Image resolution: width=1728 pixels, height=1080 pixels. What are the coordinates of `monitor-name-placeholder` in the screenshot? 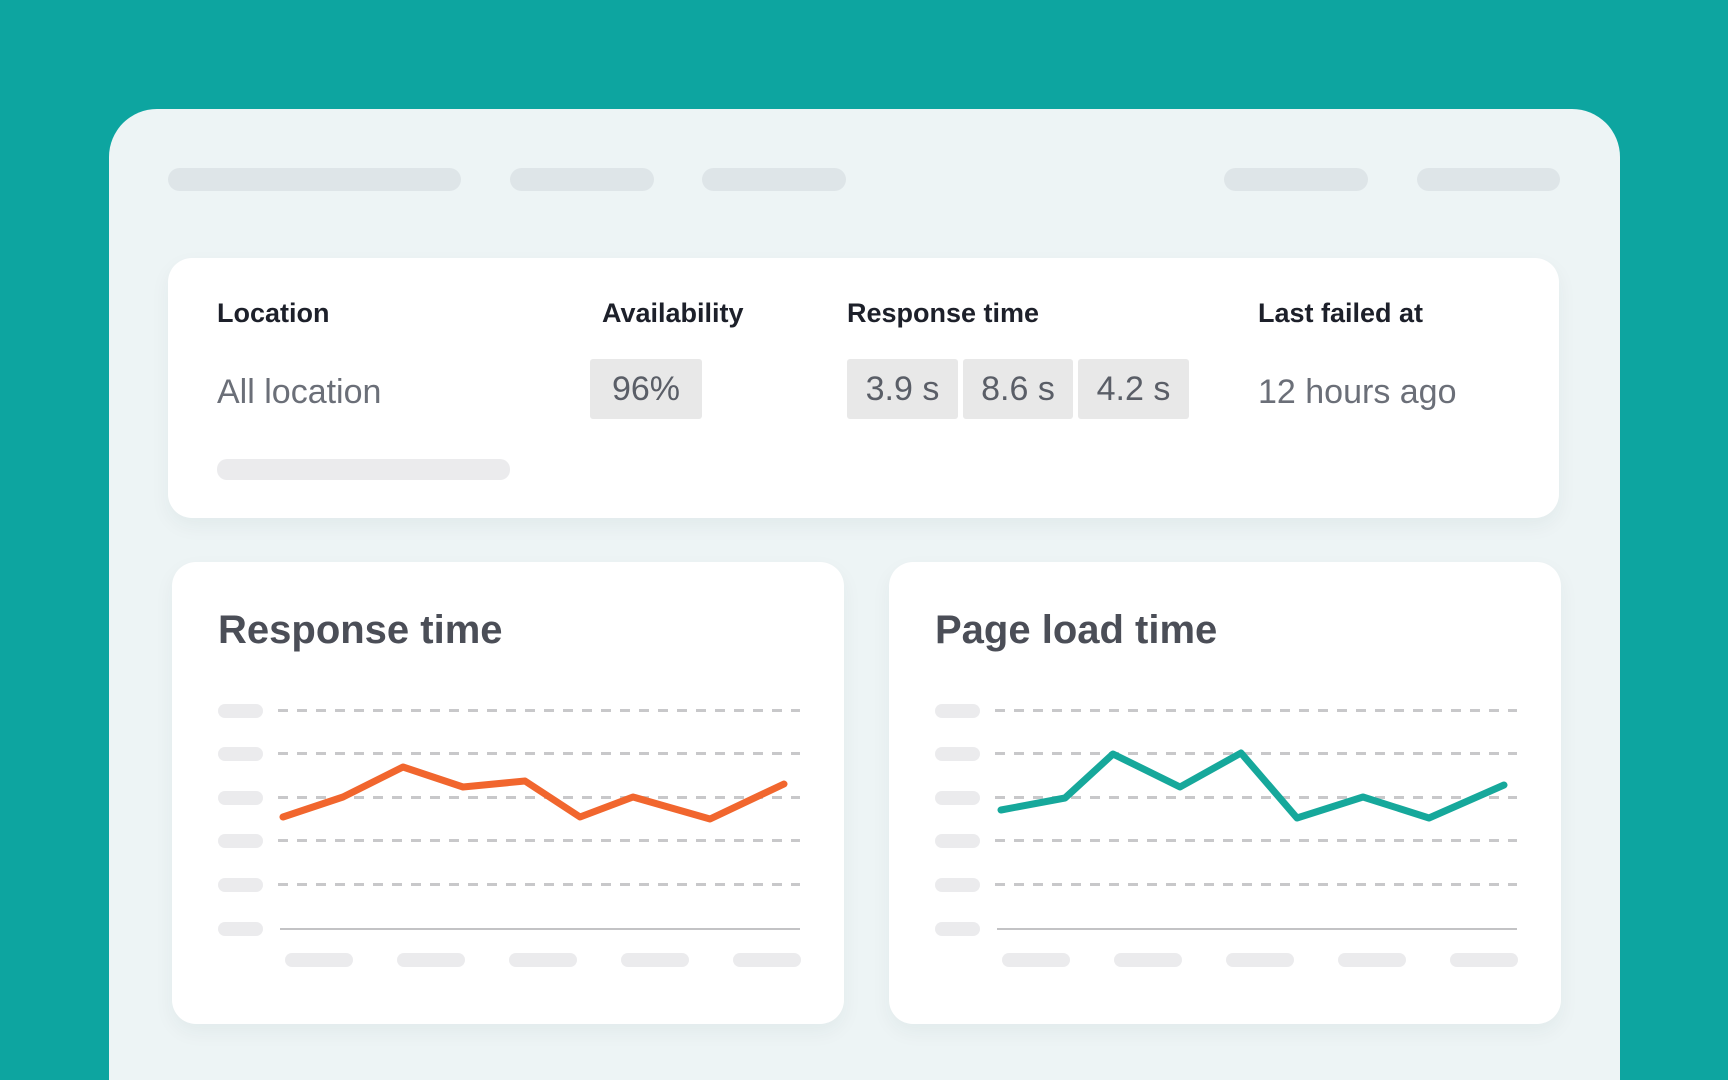 It's located at (363, 469).